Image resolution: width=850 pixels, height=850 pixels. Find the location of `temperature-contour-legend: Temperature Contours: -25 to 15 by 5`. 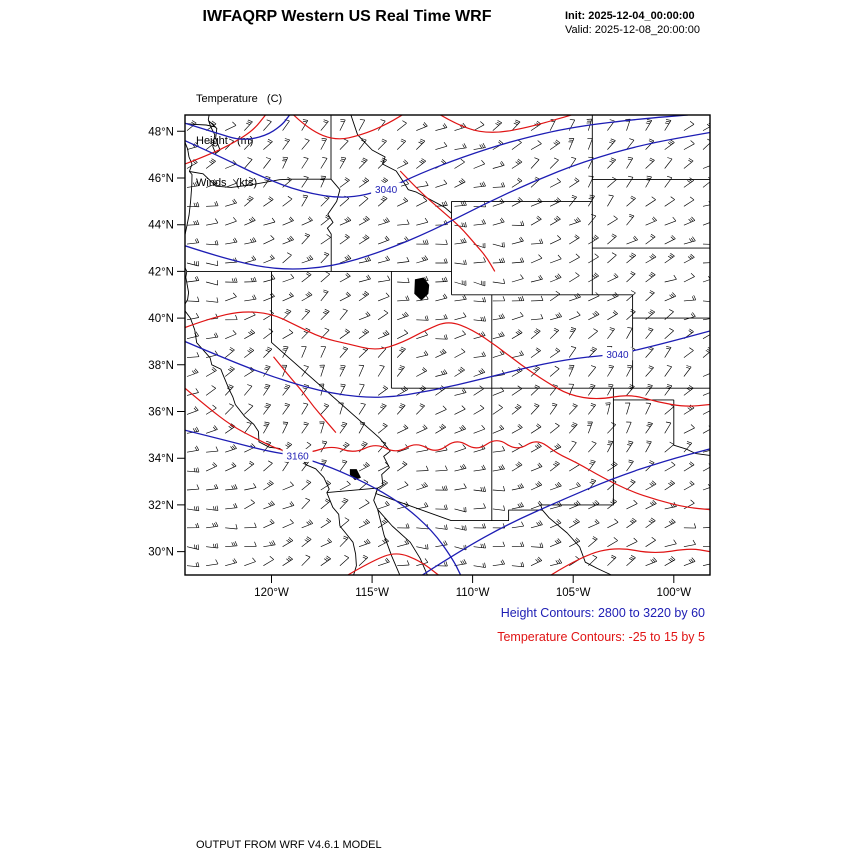

temperature-contour-legend: Temperature Contours: -25 to 15 by 5 is located at coordinates (601, 637).